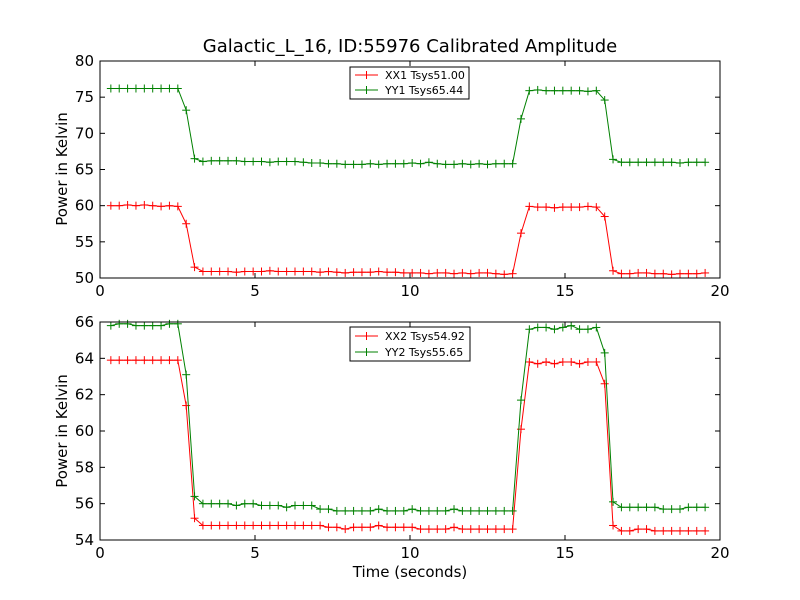 The height and width of the screenshot is (600, 800). Describe the element at coordinates (410, 75) in the screenshot. I see `legend-entry-xx1: XX1 Tsys51.00` at that location.